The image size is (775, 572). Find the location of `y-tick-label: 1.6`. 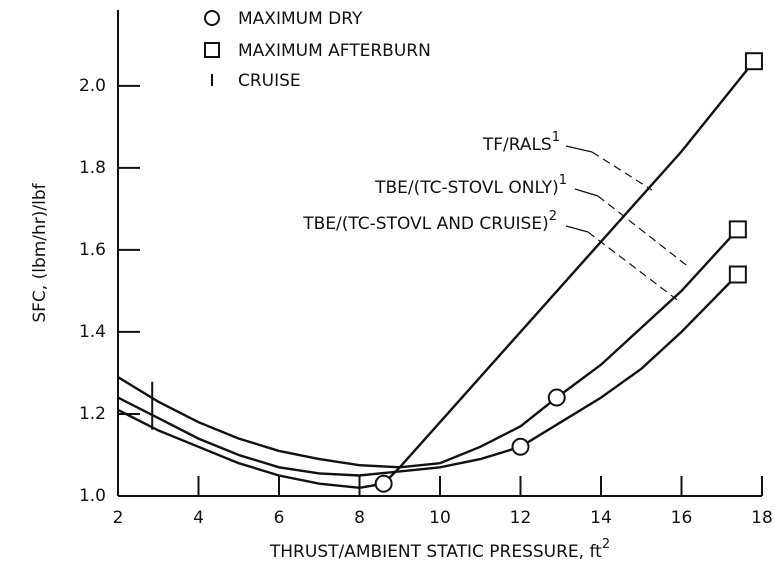

y-tick-label: 1.6 is located at coordinates (92, 250).